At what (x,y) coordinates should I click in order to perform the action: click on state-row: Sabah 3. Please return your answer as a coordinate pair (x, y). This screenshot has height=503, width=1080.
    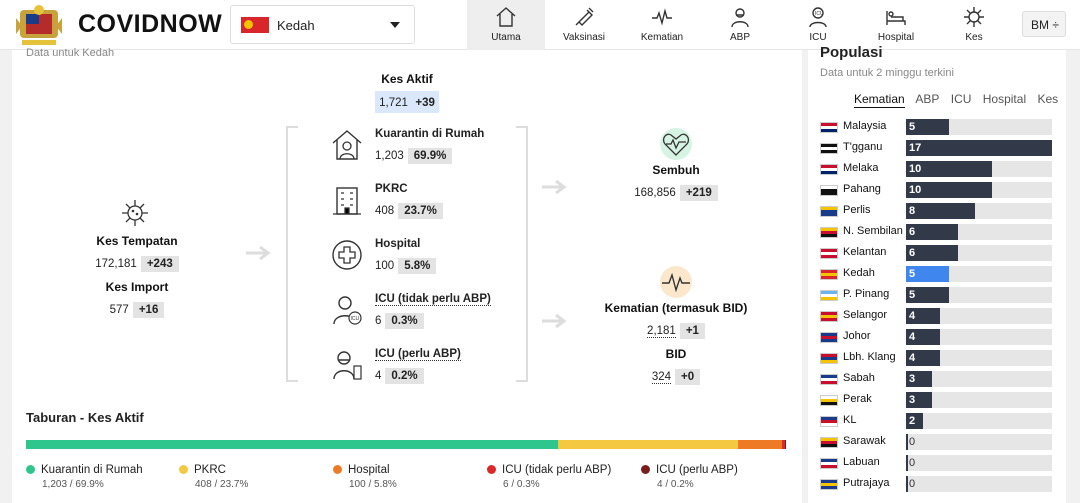
    Looking at the image, I should click on (940, 379).